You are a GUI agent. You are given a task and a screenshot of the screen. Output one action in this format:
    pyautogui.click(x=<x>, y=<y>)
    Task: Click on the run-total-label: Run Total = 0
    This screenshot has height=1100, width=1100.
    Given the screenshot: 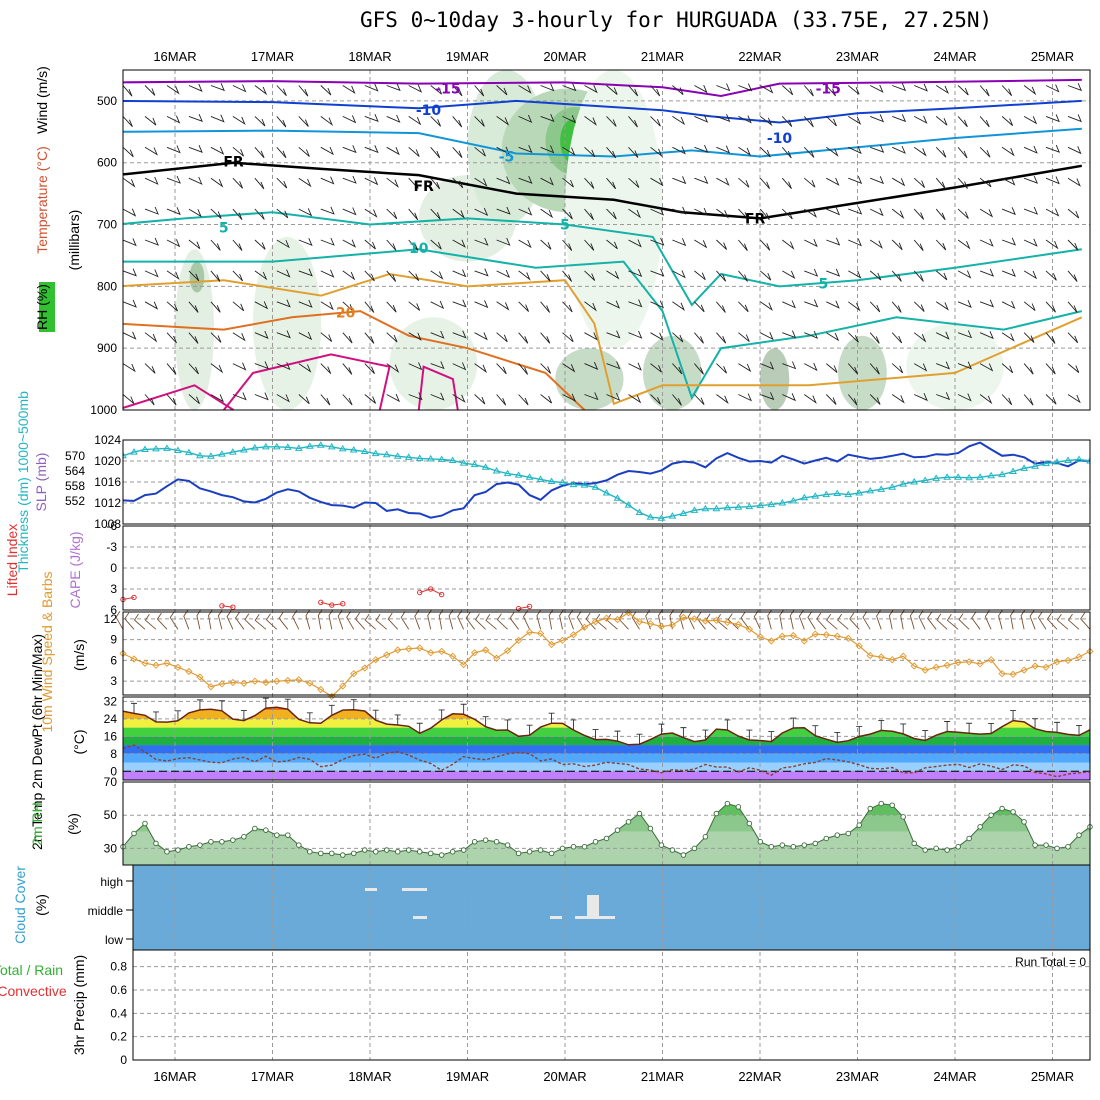 What is the action you would take?
    pyautogui.click(x=1050, y=962)
    